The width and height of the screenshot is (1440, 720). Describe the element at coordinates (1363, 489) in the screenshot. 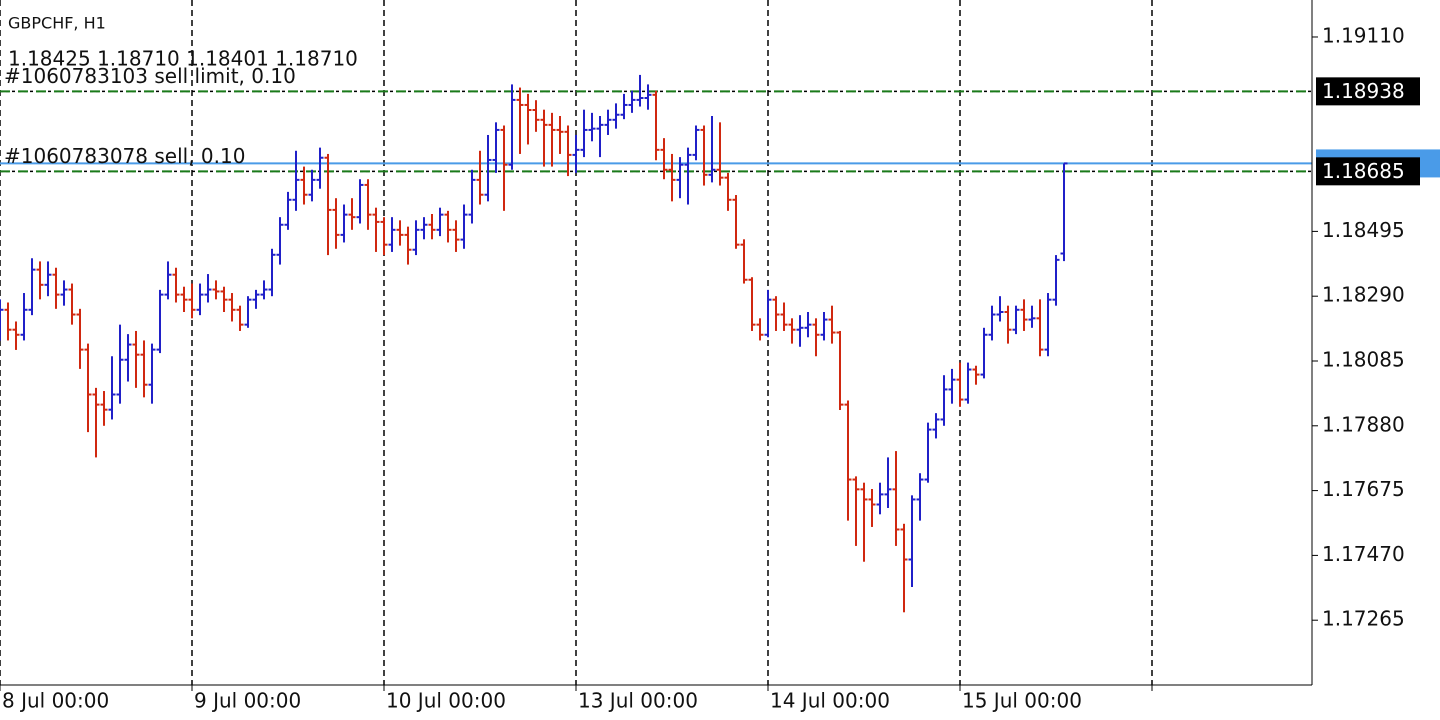

I see `y-tick-label: 1.17675` at that location.